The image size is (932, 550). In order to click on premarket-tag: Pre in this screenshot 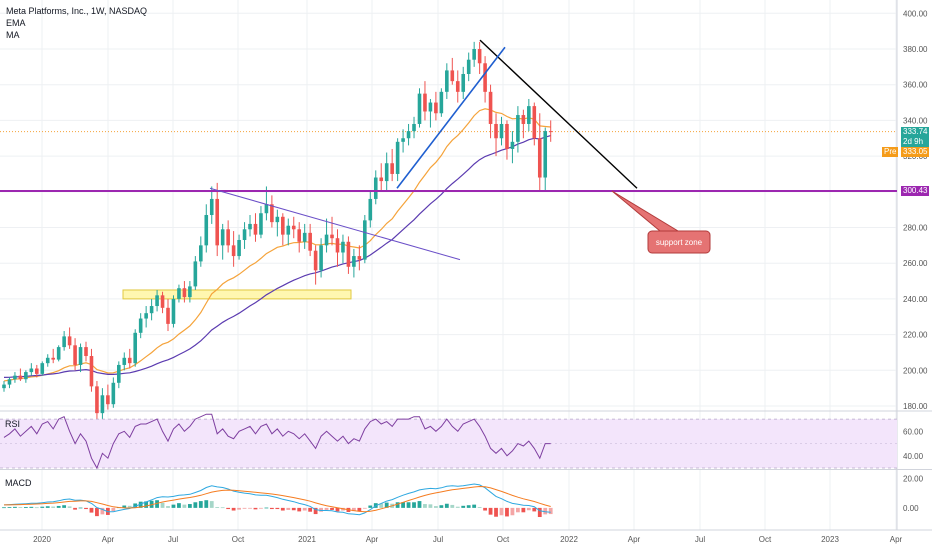, I will do `click(890, 152)`.